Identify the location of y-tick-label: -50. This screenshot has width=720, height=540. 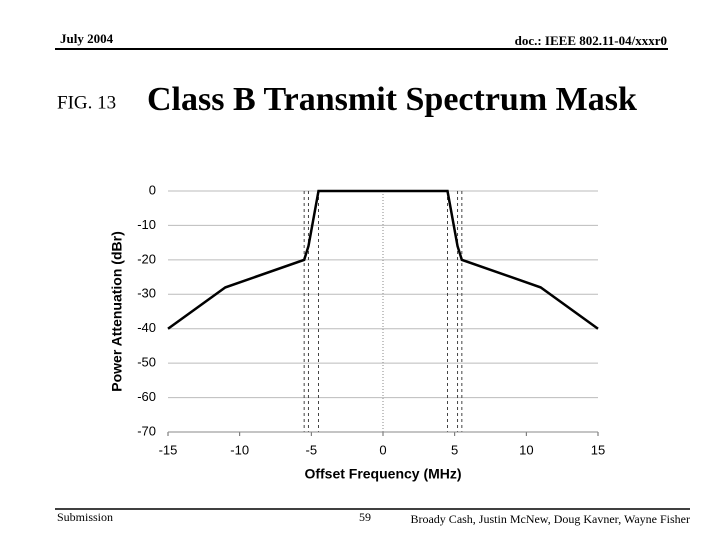
(146, 362).